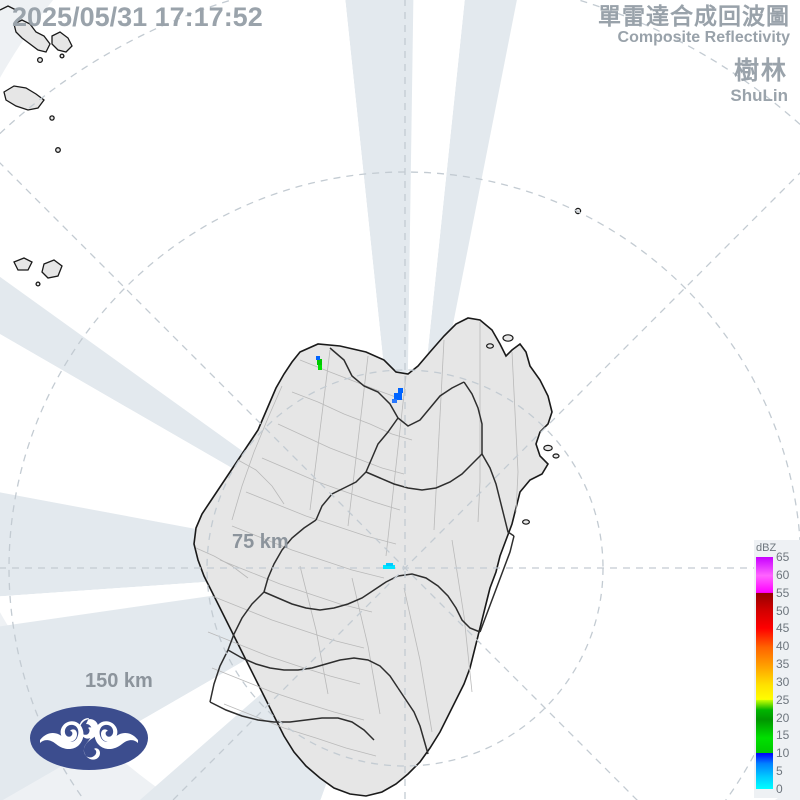 Image resolution: width=800 pixels, height=800 pixels. I want to click on offshore-islands, so click(534, 366).